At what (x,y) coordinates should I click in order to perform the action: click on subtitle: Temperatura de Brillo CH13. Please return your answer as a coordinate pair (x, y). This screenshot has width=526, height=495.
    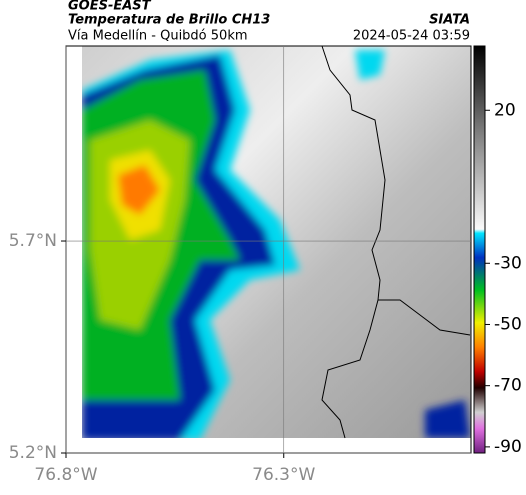
    Looking at the image, I should click on (169, 20).